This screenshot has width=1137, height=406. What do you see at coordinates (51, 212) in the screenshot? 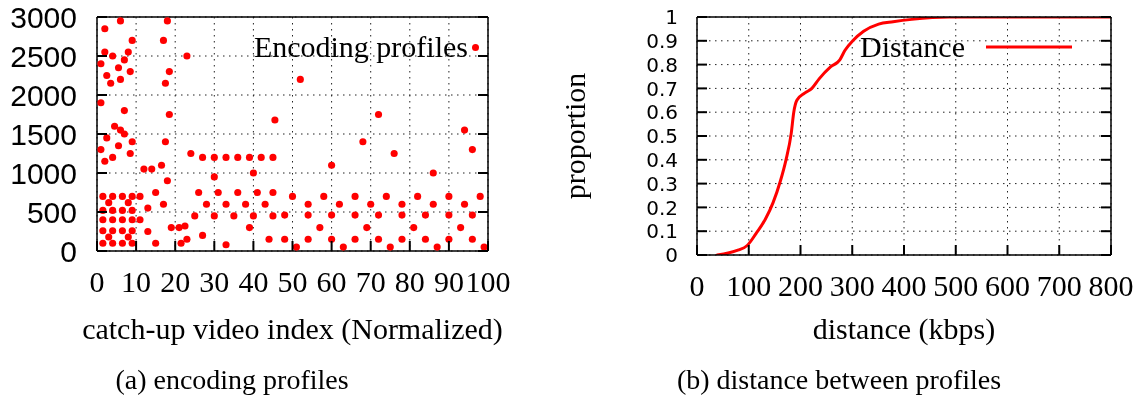
I see `y-tick-label: 500` at bounding box center [51, 212].